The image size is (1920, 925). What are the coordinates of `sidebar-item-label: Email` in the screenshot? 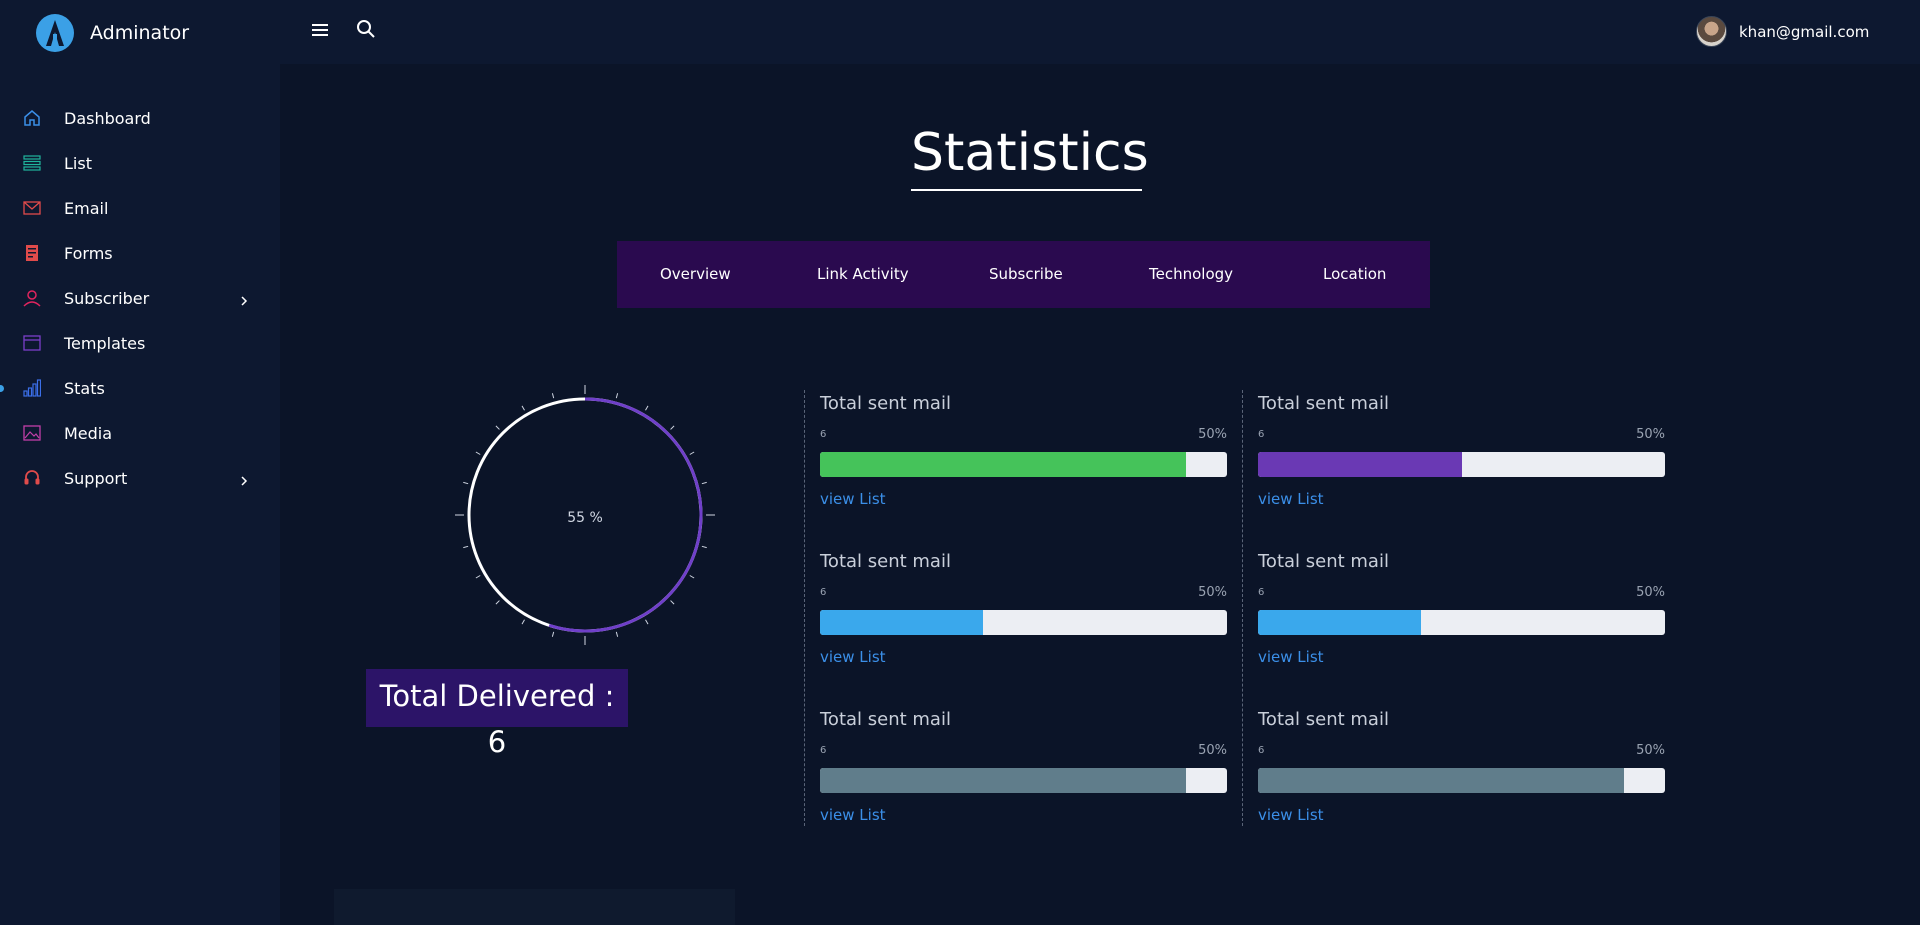 It's located at (86, 208).